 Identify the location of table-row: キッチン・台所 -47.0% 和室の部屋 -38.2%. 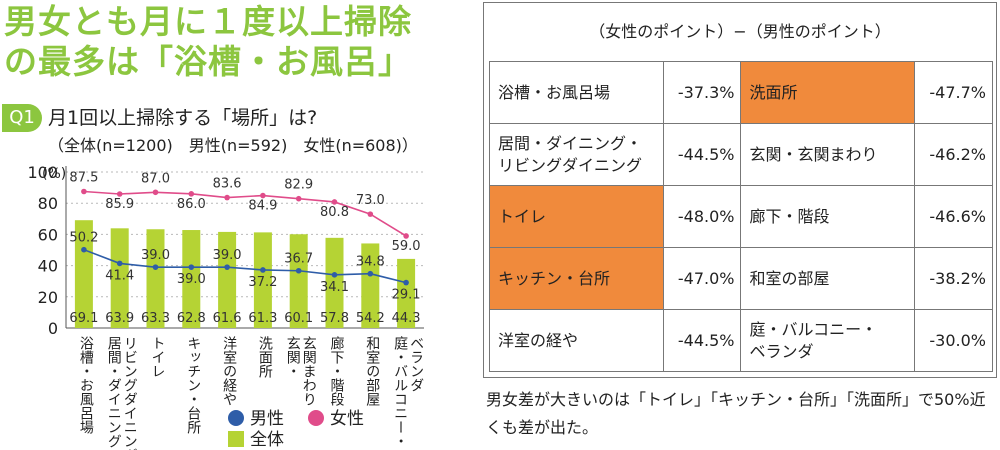
(741, 278).